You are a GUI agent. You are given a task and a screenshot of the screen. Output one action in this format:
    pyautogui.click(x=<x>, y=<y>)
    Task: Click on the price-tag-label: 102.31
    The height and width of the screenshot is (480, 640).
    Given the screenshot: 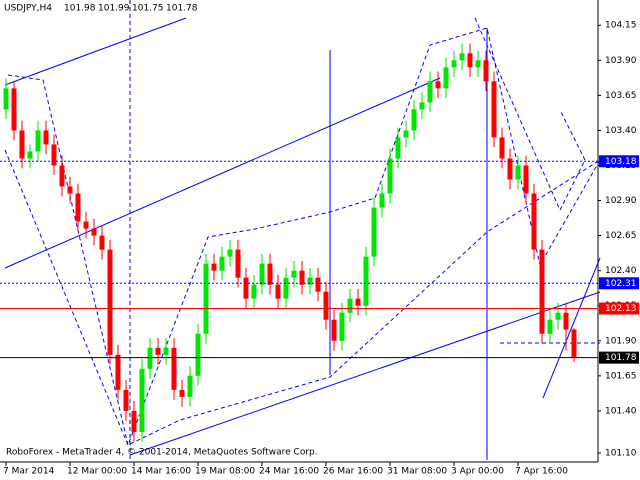 What is the action you would take?
    pyautogui.click(x=621, y=284)
    